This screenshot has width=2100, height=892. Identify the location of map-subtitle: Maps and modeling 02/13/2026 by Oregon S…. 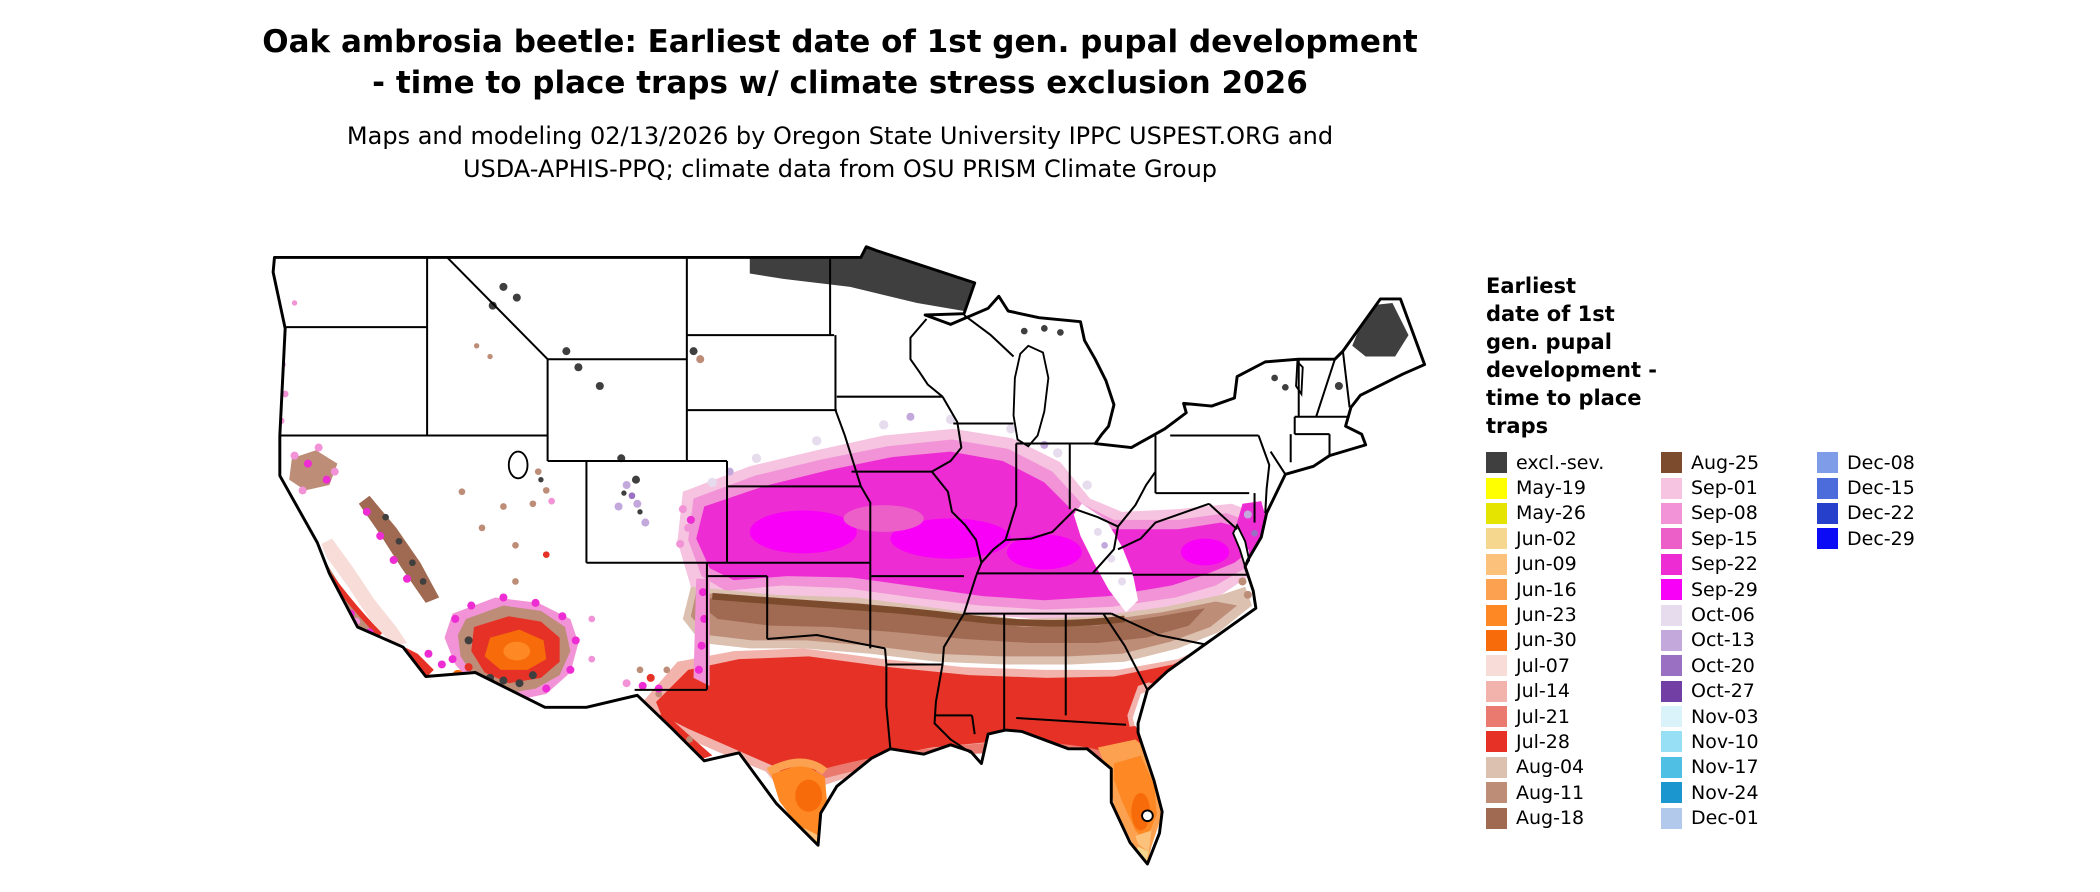
(840, 153).